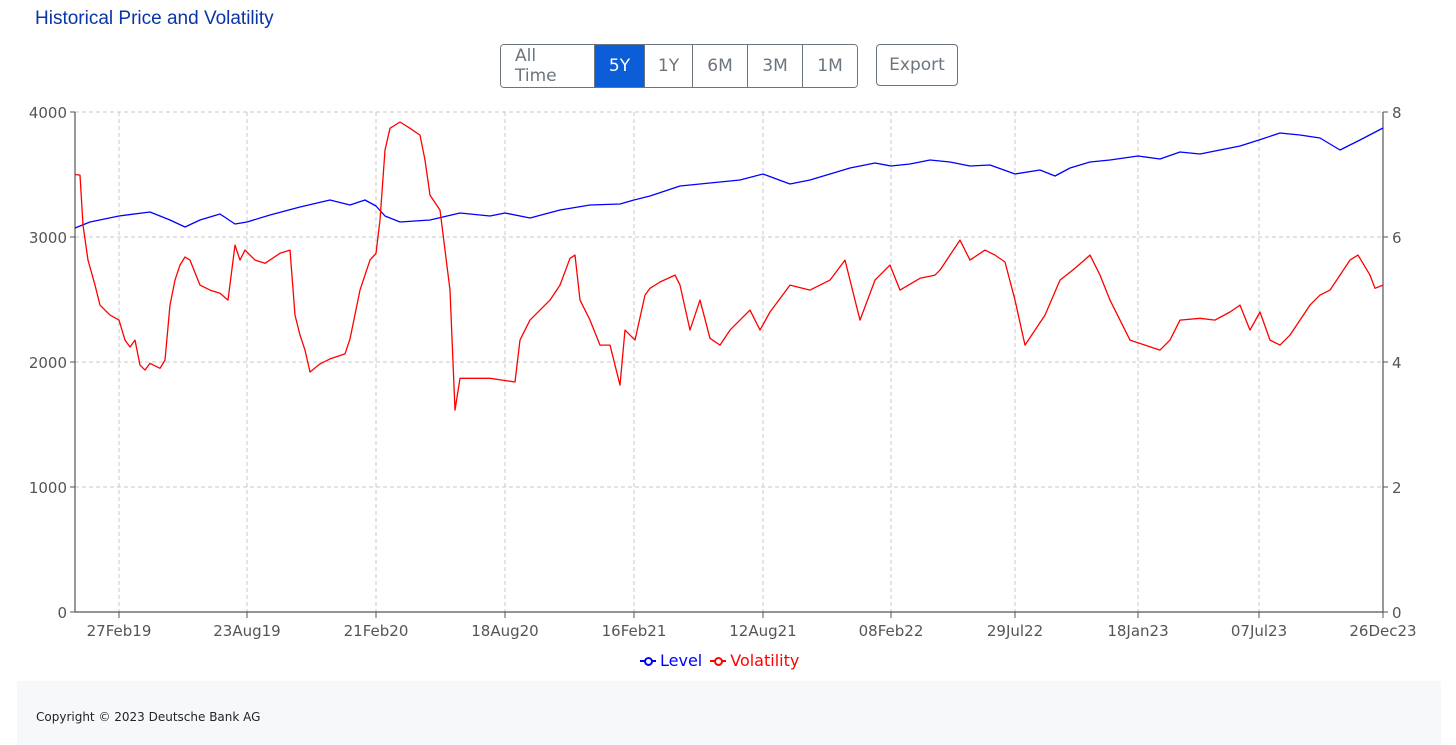 This screenshot has height=745, width=1456. I want to click on chart-legend: Level Volatility, so click(719, 660).